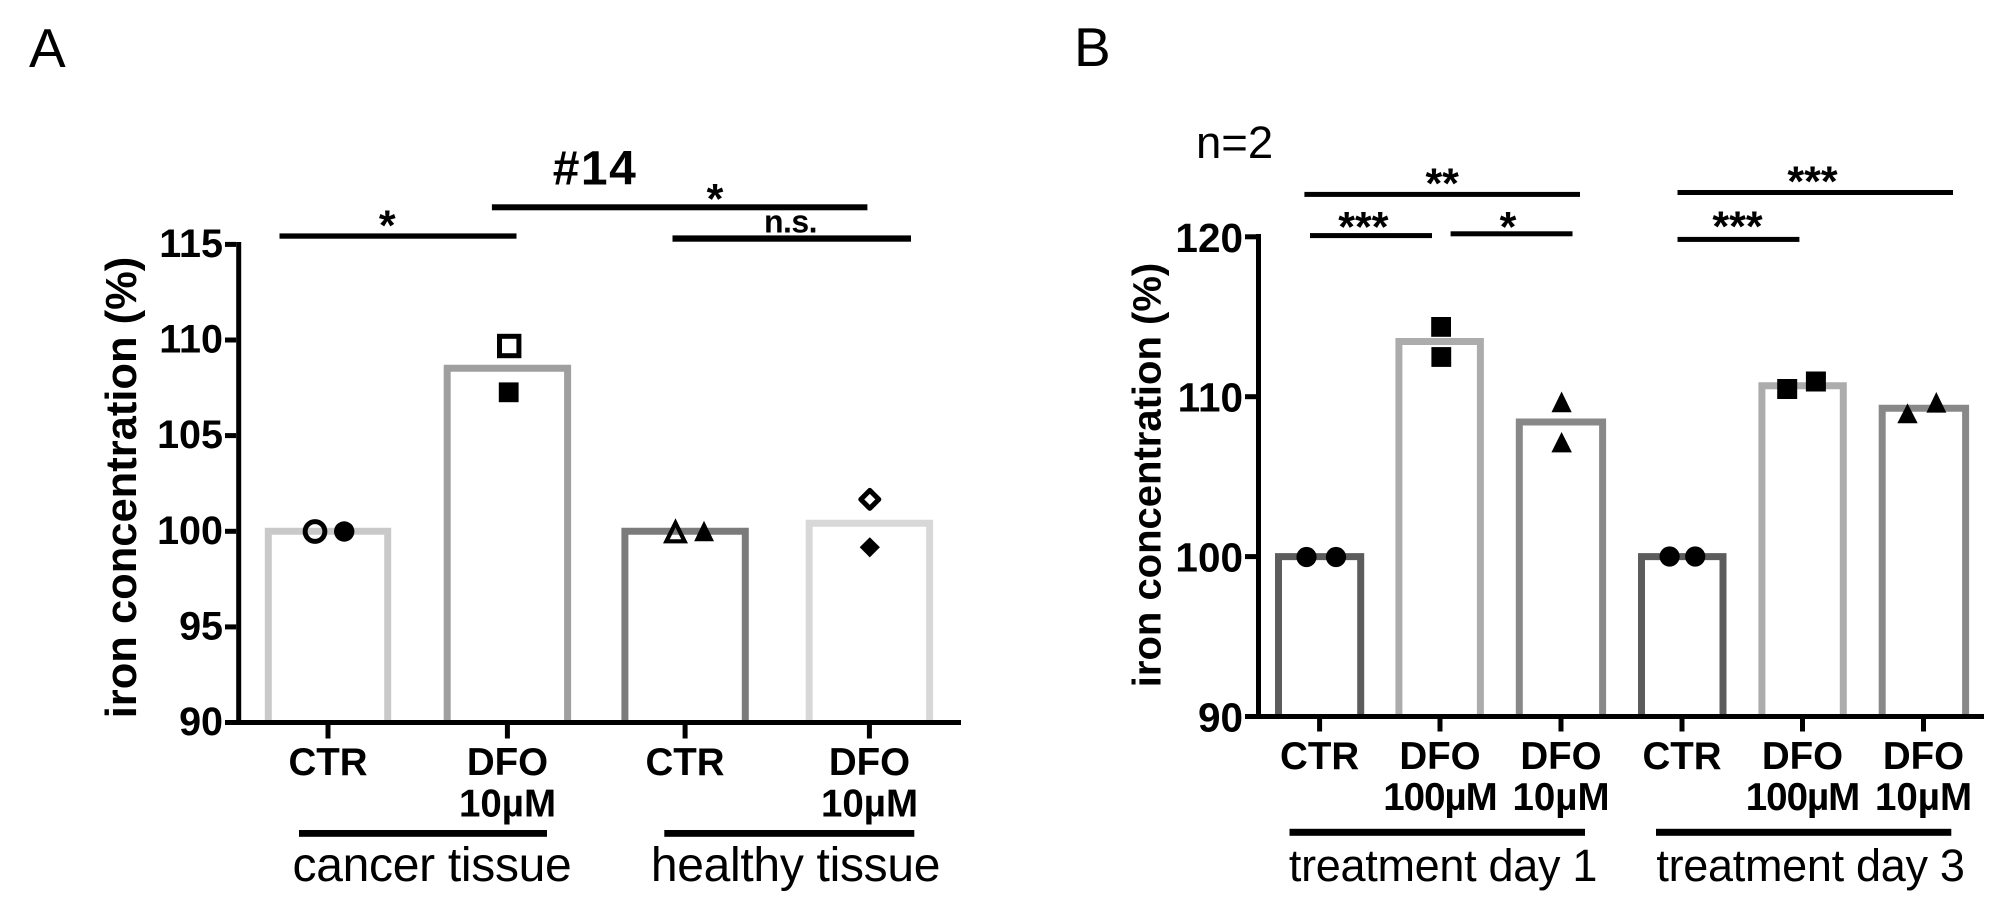 Image resolution: width=2000 pixels, height=906 pixels. Describe the element at coordinates (1443, 865) in the screenshot. I see `svg-text: treatment day 1` at that location.